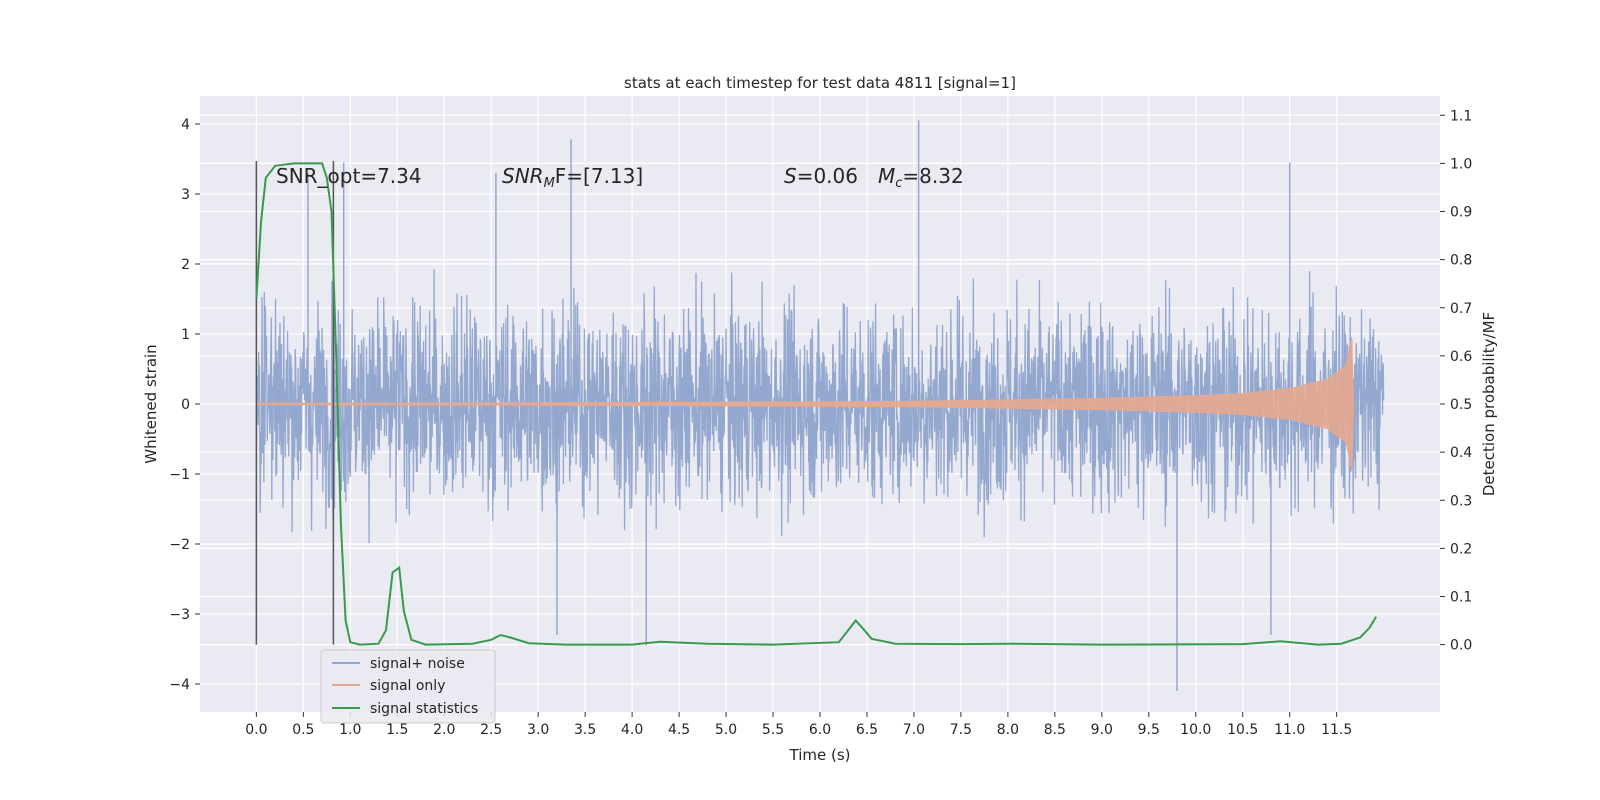 The height and width of the screenshot is (800, 1600). What do you see at coordinates (961, 730) in the screenshot?
I see `x-tick-label: 7.5` at bounding box center [961, 730].